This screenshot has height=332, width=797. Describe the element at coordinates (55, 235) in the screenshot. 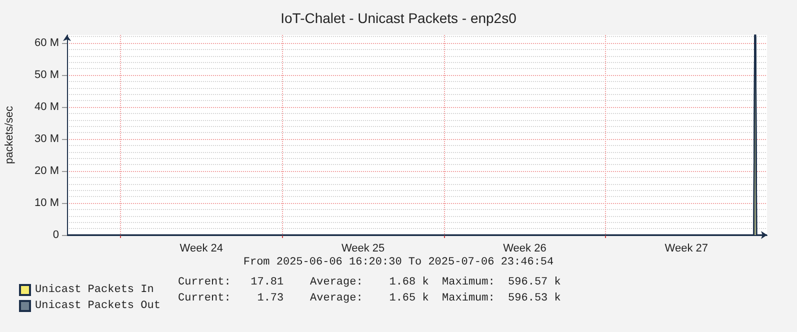

I see `y-tick-label: 0` at that location.